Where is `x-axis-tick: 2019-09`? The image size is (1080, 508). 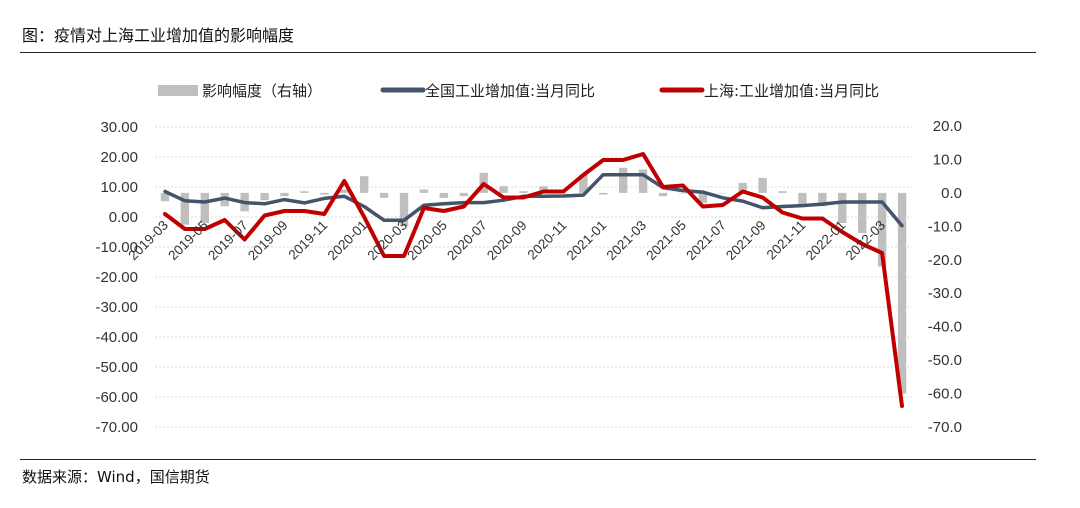
x-axis-tick: 2019-09 is located at coordinates (268, 241).